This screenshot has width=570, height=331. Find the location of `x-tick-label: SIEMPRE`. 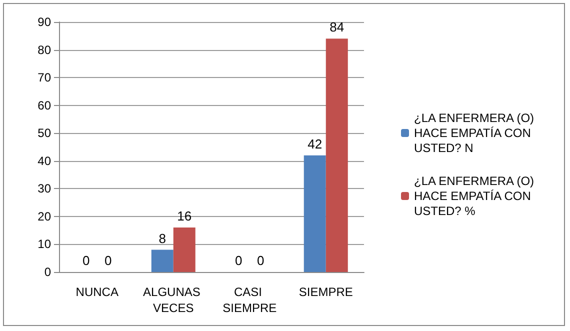

x-tick-label: SIEMPRE is located at coordinates (325, 292).